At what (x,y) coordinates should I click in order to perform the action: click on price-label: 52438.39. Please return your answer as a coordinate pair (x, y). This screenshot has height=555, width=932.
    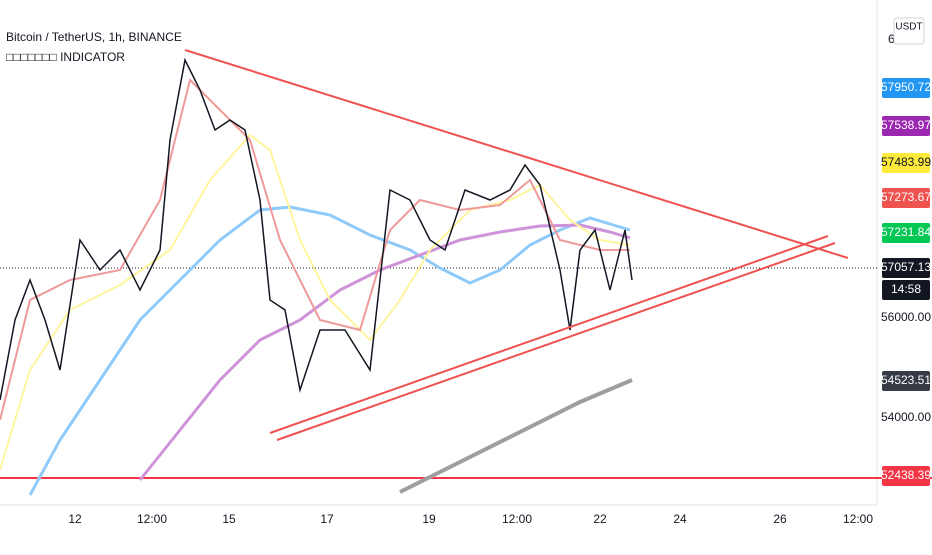
    Looking at the image, I should click on (906, 475).